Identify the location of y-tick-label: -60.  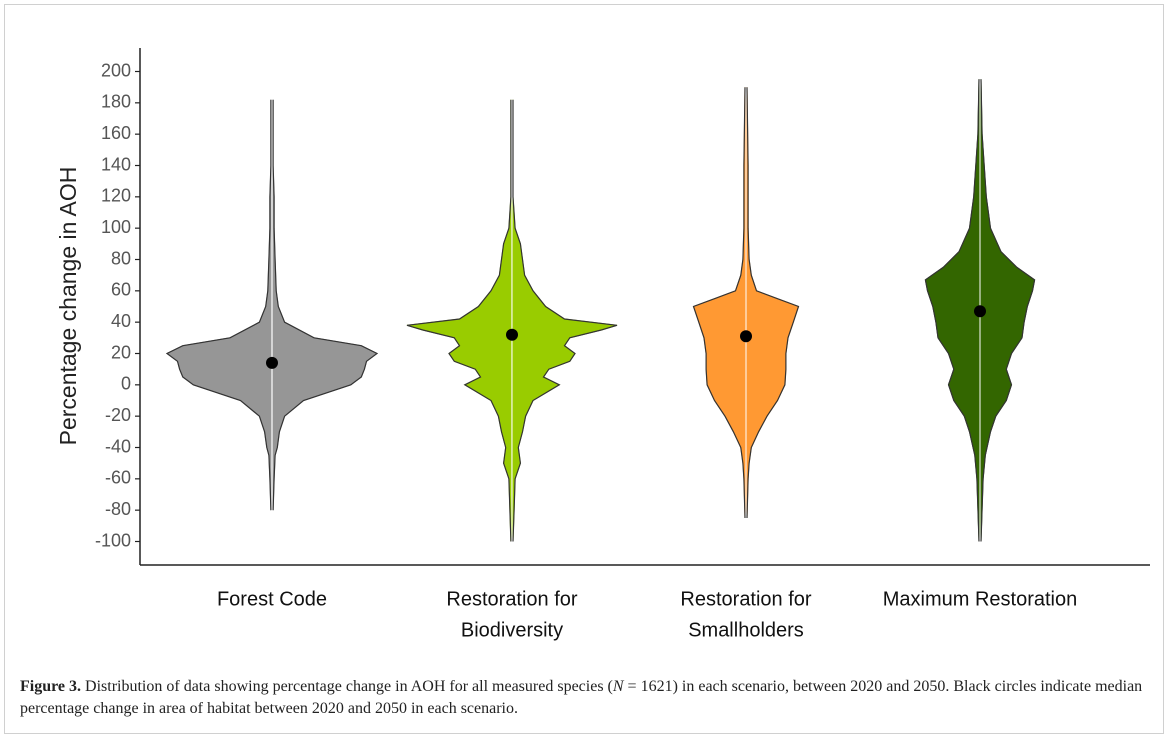
(118, 478).